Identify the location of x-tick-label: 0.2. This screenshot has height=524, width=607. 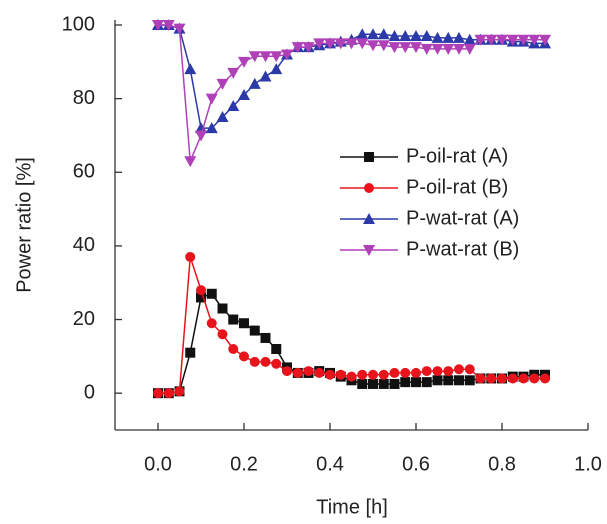
(244, 464).